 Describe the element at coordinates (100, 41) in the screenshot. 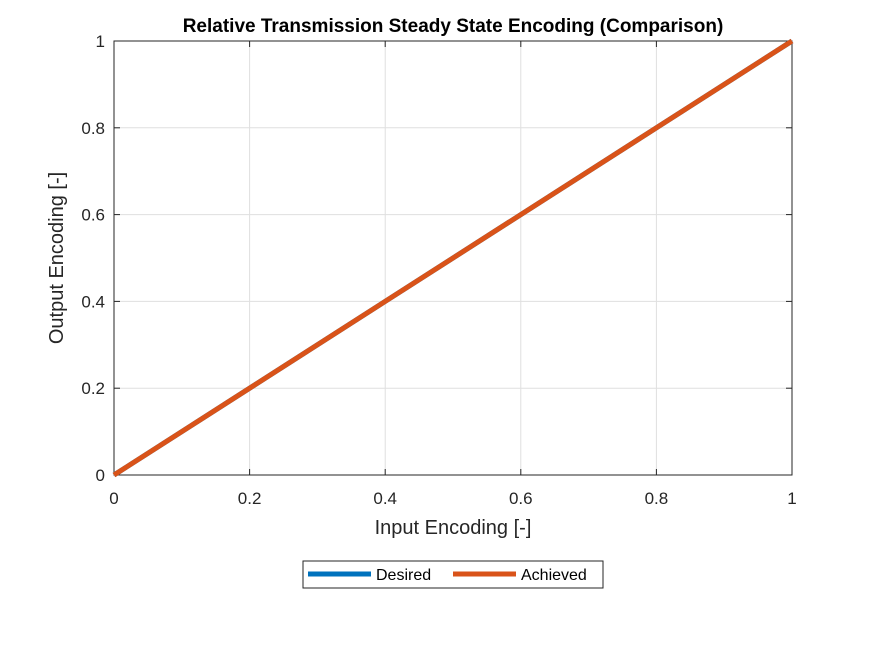

I see `y-tick-label: 1` at that location.